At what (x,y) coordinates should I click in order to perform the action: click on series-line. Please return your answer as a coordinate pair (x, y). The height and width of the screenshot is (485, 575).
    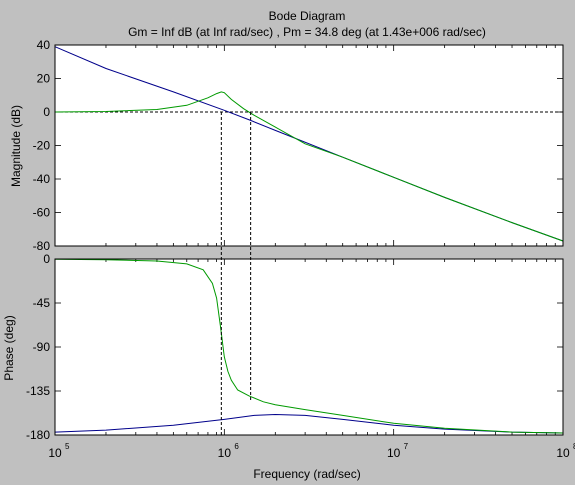
    Looking at the image, I should click on (309, 423).